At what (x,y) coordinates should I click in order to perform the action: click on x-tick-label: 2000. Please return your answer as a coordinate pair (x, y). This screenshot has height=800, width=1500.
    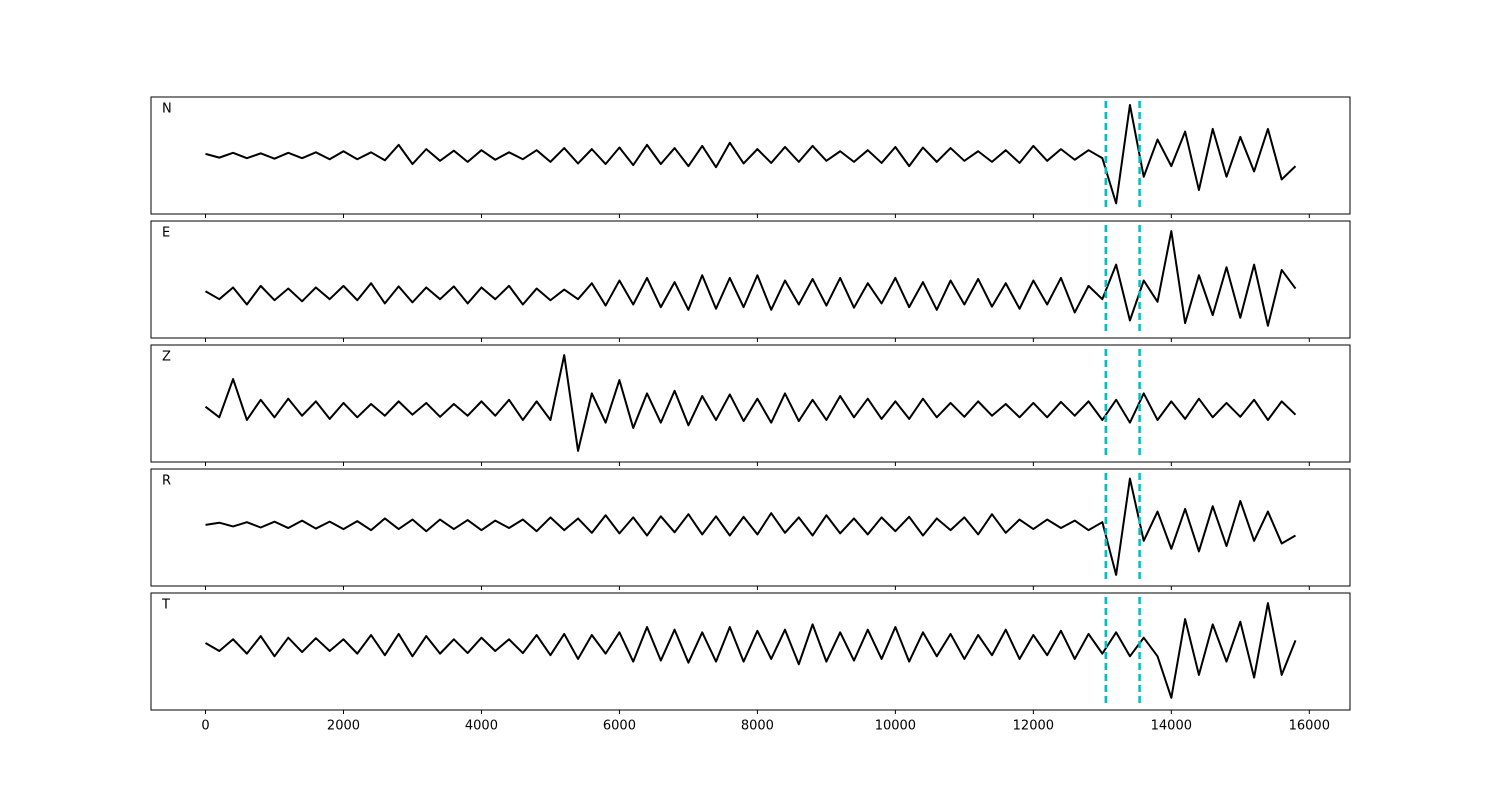
    Looking at the image, I should click on (343, 726).